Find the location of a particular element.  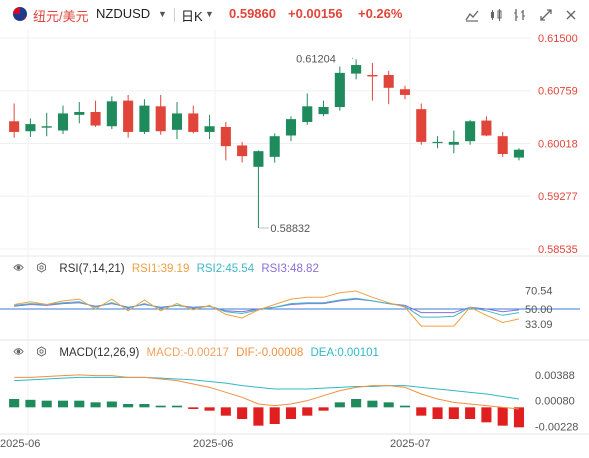

ohlc-chart-icon is located at coordinates (520, 15).